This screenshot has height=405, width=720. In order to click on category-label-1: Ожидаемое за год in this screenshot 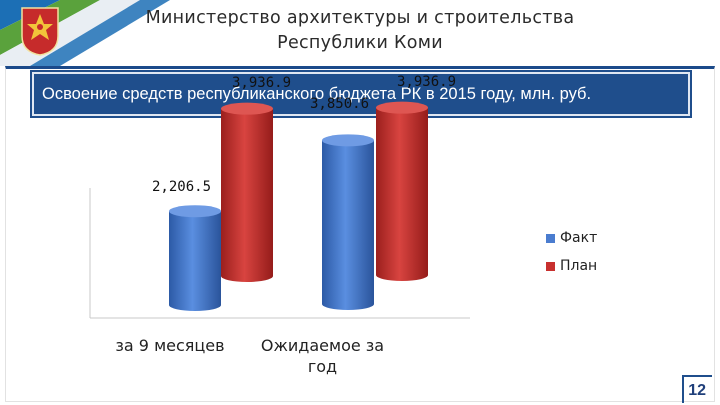, I will do `click(322, 356)`.